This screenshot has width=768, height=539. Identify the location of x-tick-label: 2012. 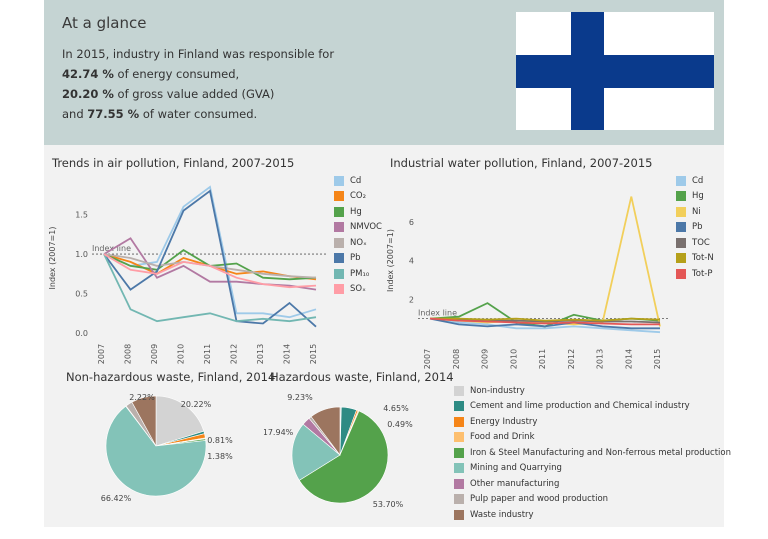
(234, 354).